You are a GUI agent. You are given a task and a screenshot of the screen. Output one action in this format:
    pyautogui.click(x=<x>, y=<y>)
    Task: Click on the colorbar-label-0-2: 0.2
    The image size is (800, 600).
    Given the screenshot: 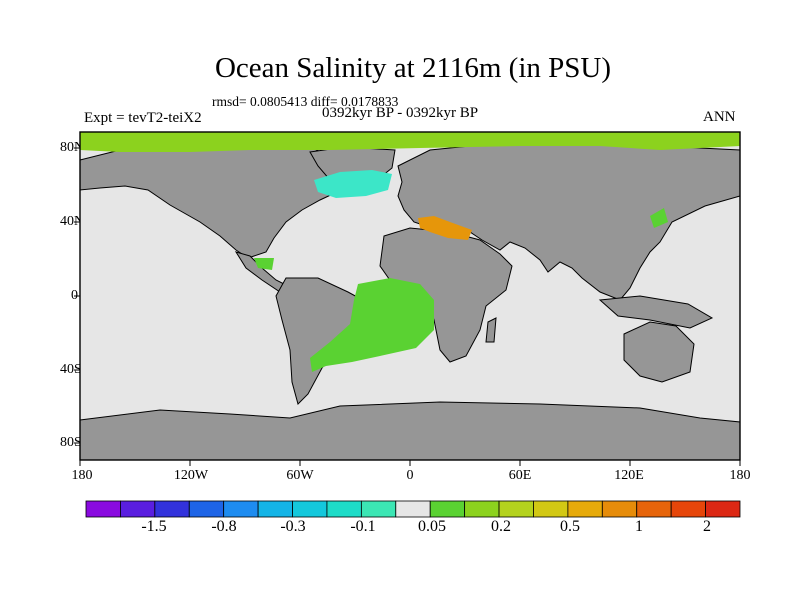 What is the action you would take?
    pyautogui.click(x=501, y=526)
    